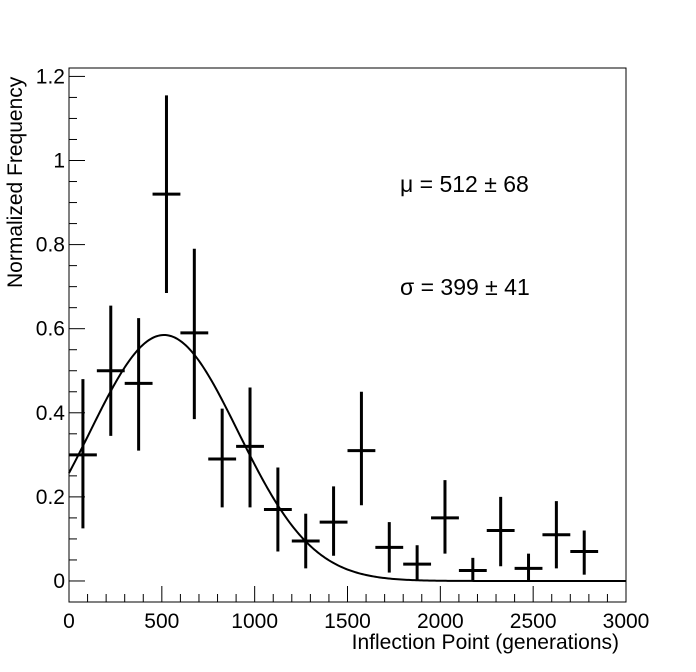 This screenshot has height=672, width=696. Describe the element at coordinates (161, 621) in the screenshot. I see `x-tick-label: 500` at that location.